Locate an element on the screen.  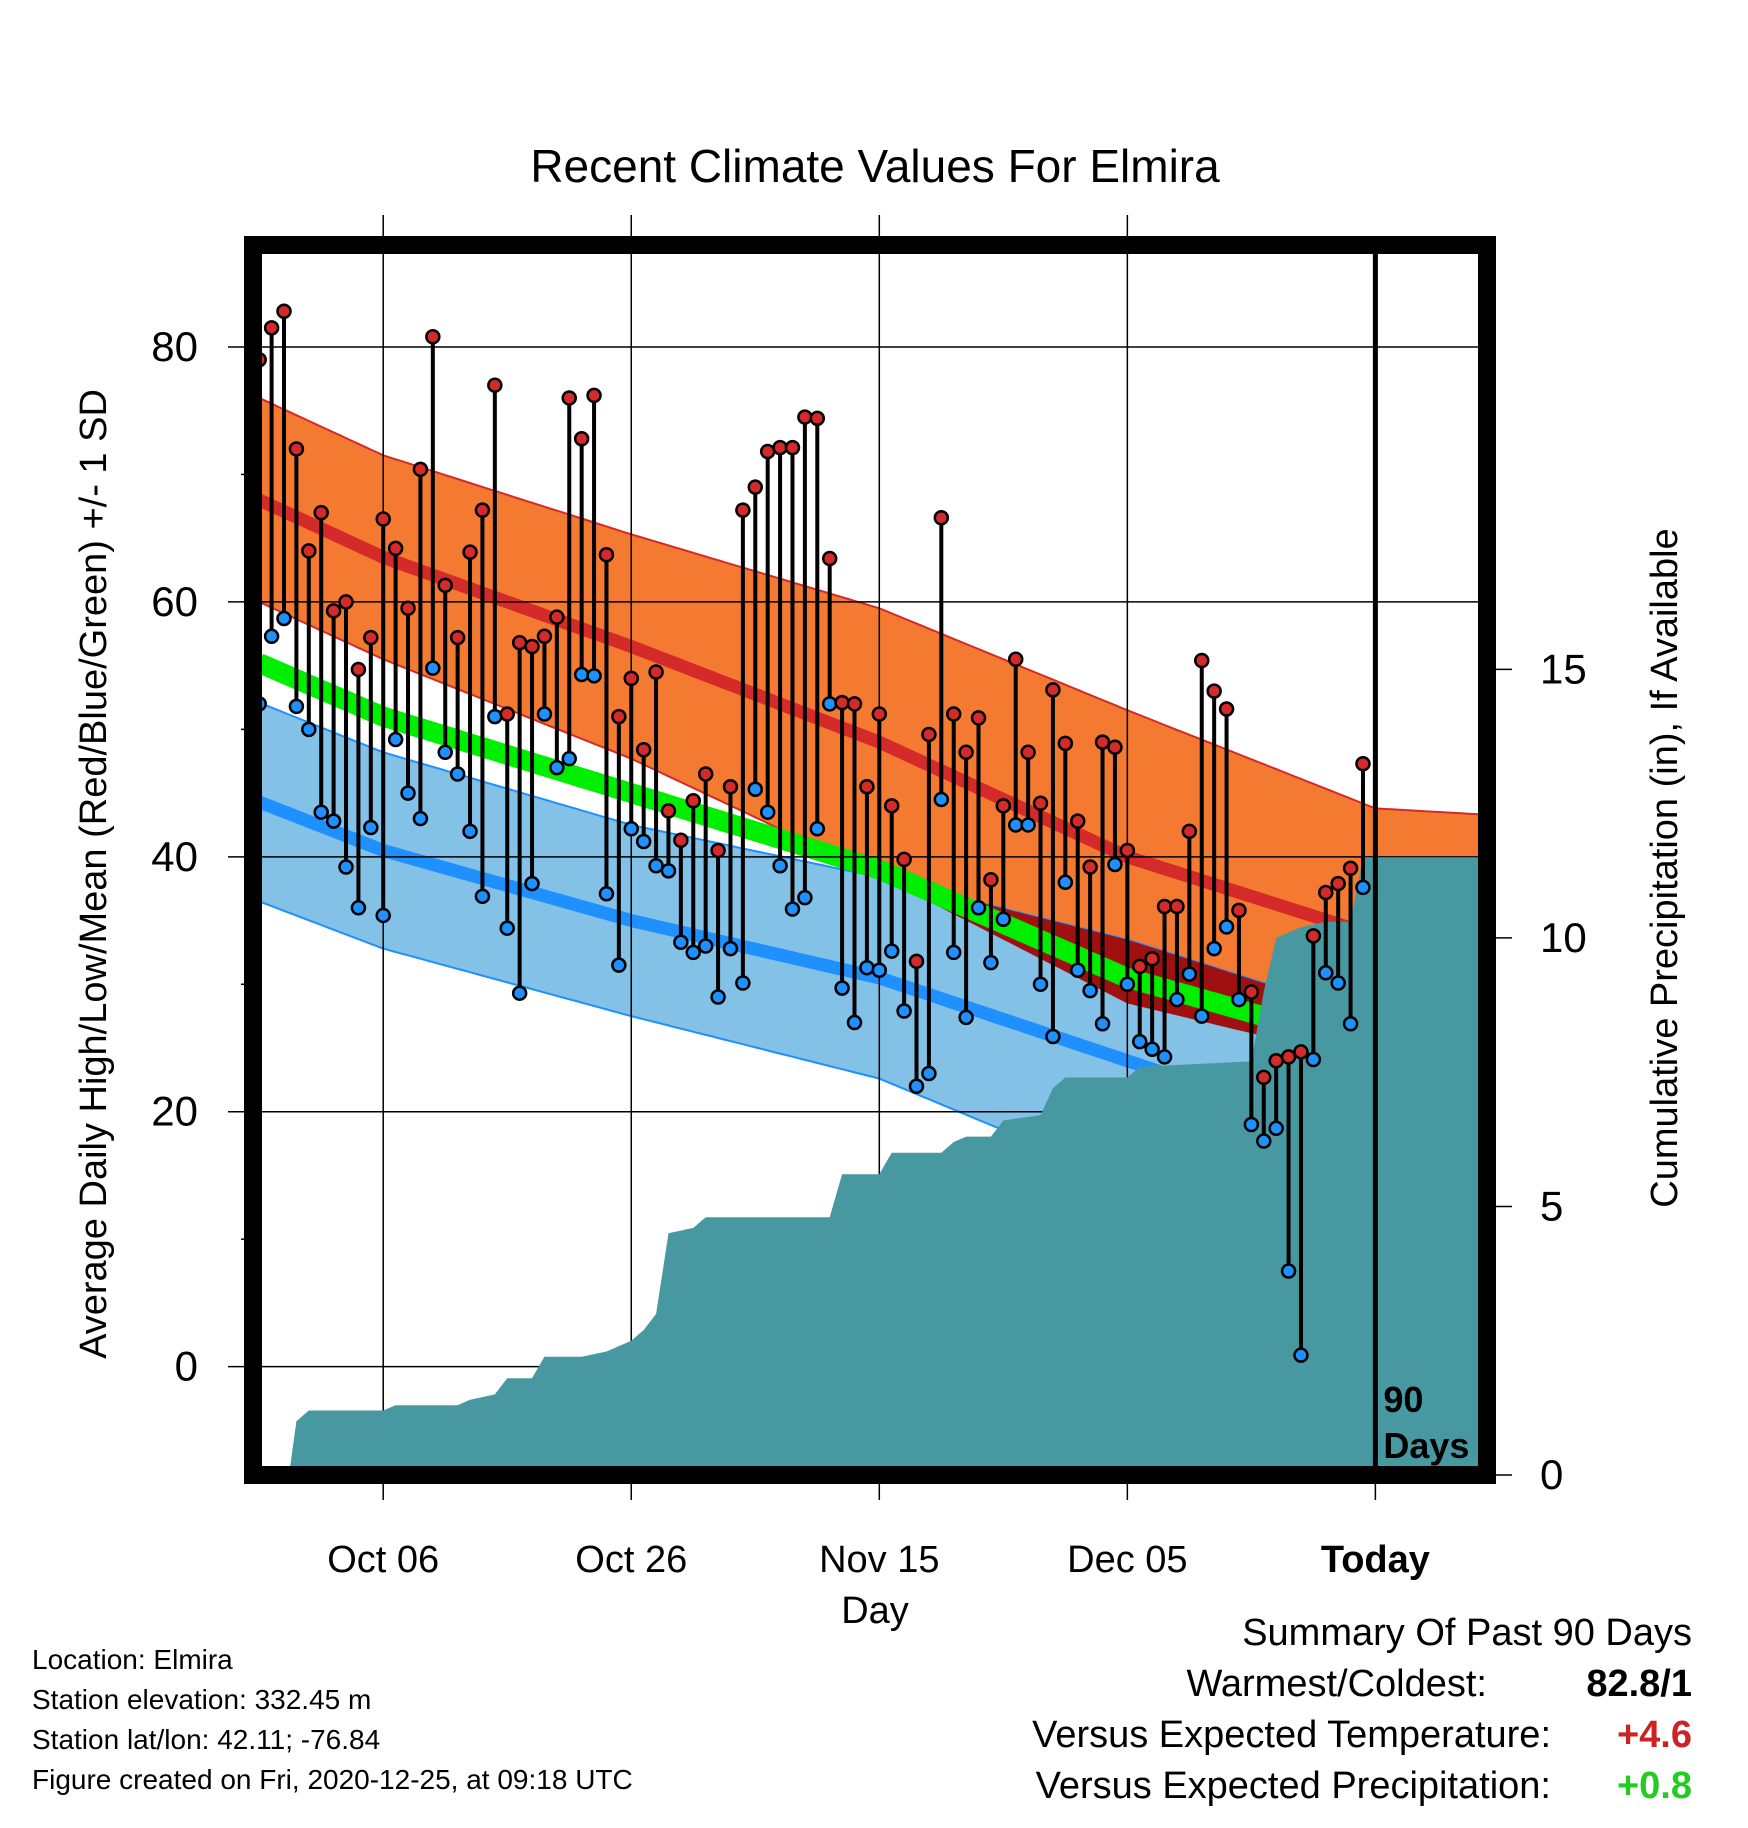
y2-tick-label: 15 is located at coordinates (1563, 668).